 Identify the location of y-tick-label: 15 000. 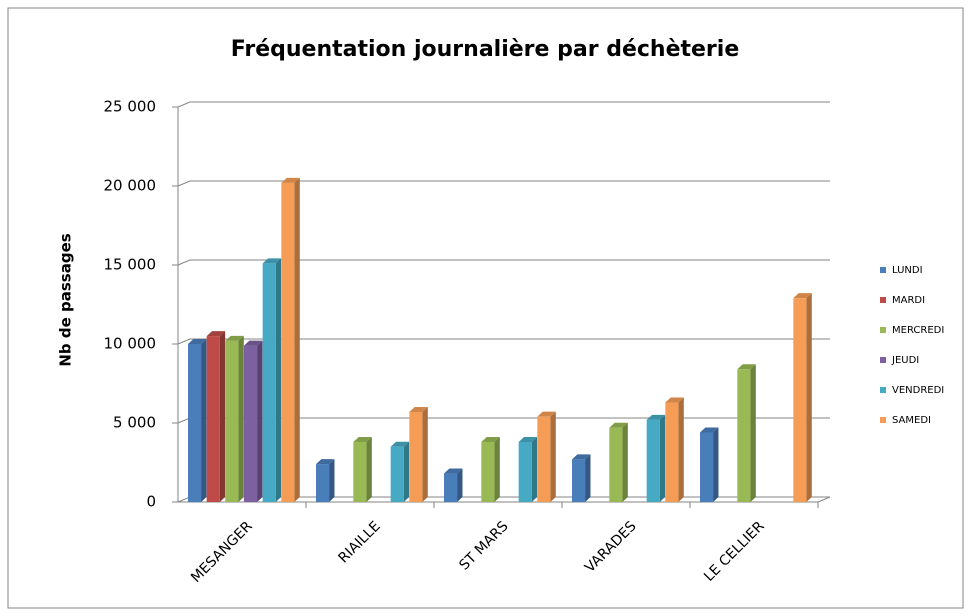
(130, 265).